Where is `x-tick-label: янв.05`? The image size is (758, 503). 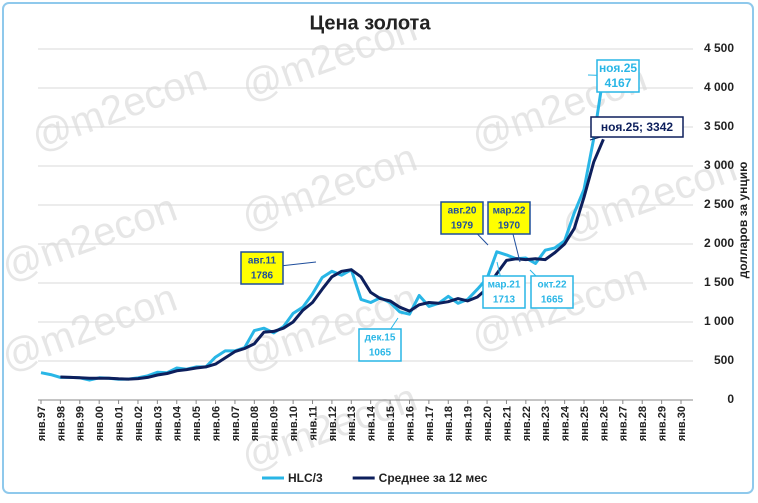
x-tick-label: янв.05 is located at coordinates (197, 423).